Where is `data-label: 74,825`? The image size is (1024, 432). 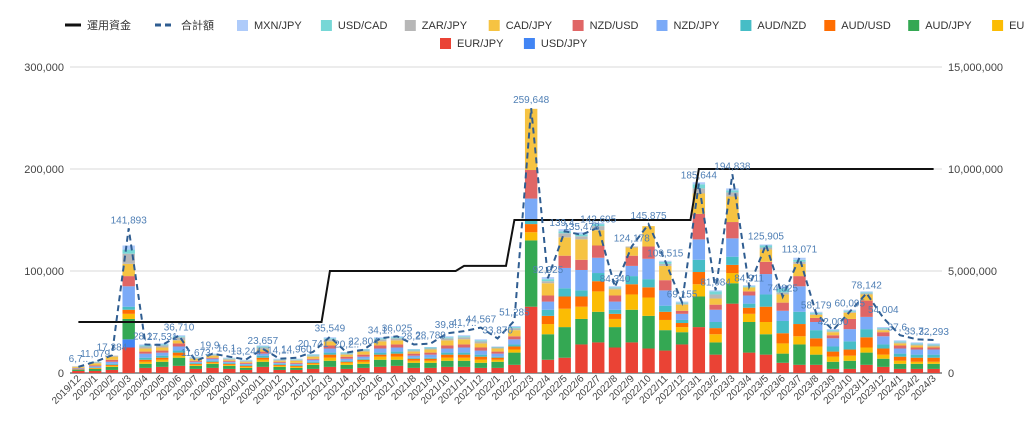 data-label: 74,825 is located at coordinates (782, 289).